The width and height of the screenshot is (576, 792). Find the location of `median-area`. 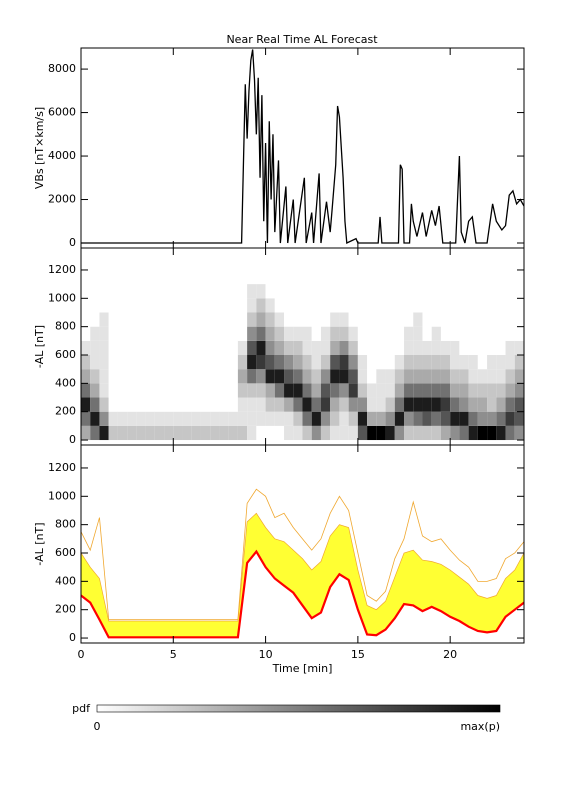

median-area is located at coordinates (302, 595).